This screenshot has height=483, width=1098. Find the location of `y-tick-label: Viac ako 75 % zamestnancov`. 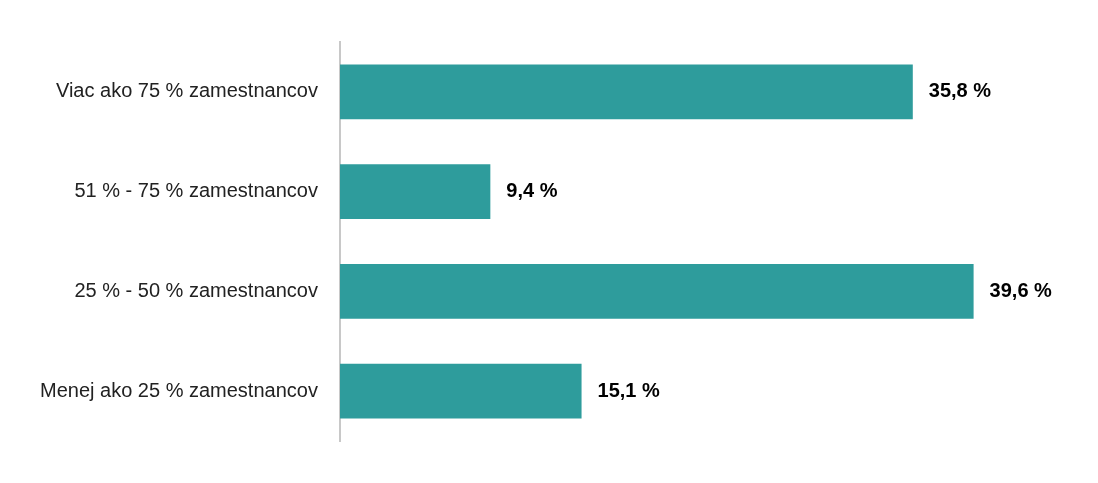

y-tick-label: Viac ako 75 % zamestnancov is located at coordinates (186, 90).